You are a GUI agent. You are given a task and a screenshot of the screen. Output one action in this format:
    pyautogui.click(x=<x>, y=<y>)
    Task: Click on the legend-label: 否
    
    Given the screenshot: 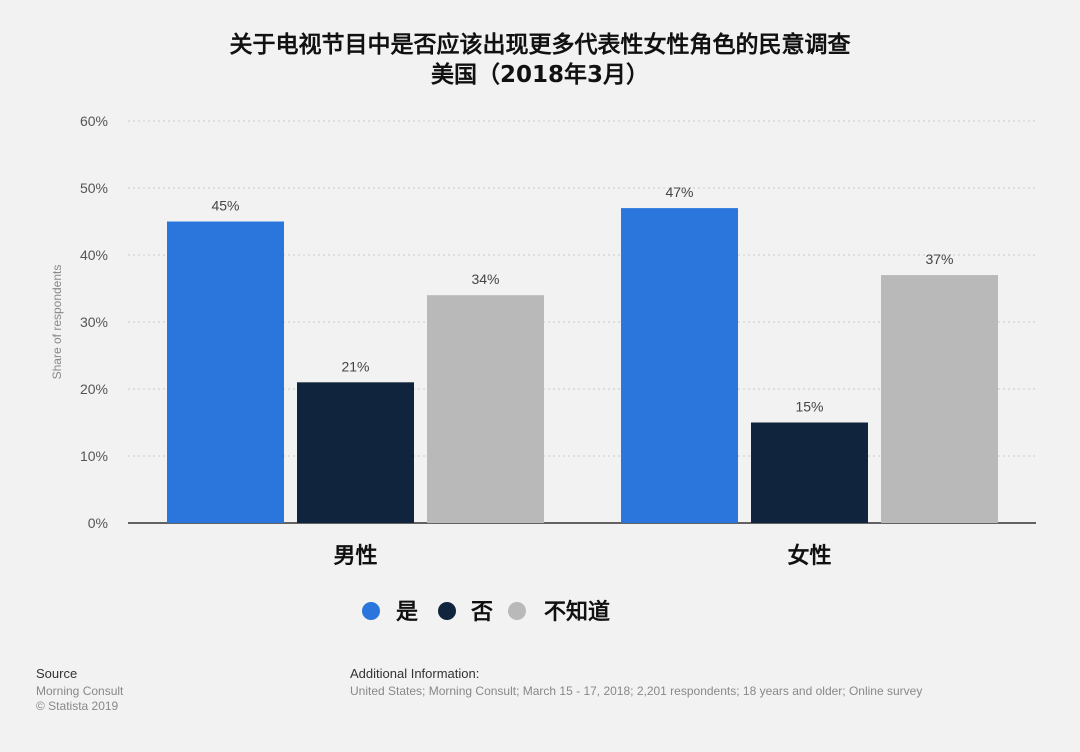 What is the action you would take?
    pyautogui.click(x=481, y=612)
    